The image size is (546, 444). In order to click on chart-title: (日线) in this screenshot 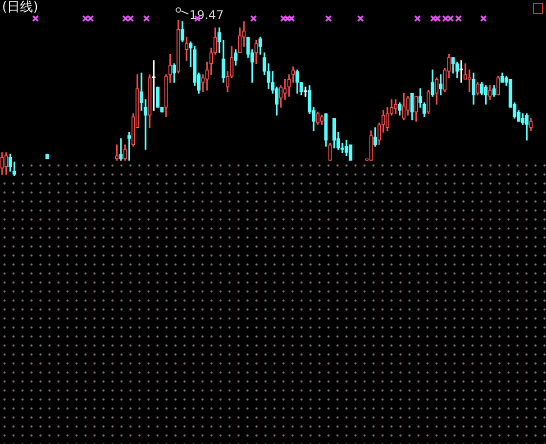, I will do `click(20, 8)`.